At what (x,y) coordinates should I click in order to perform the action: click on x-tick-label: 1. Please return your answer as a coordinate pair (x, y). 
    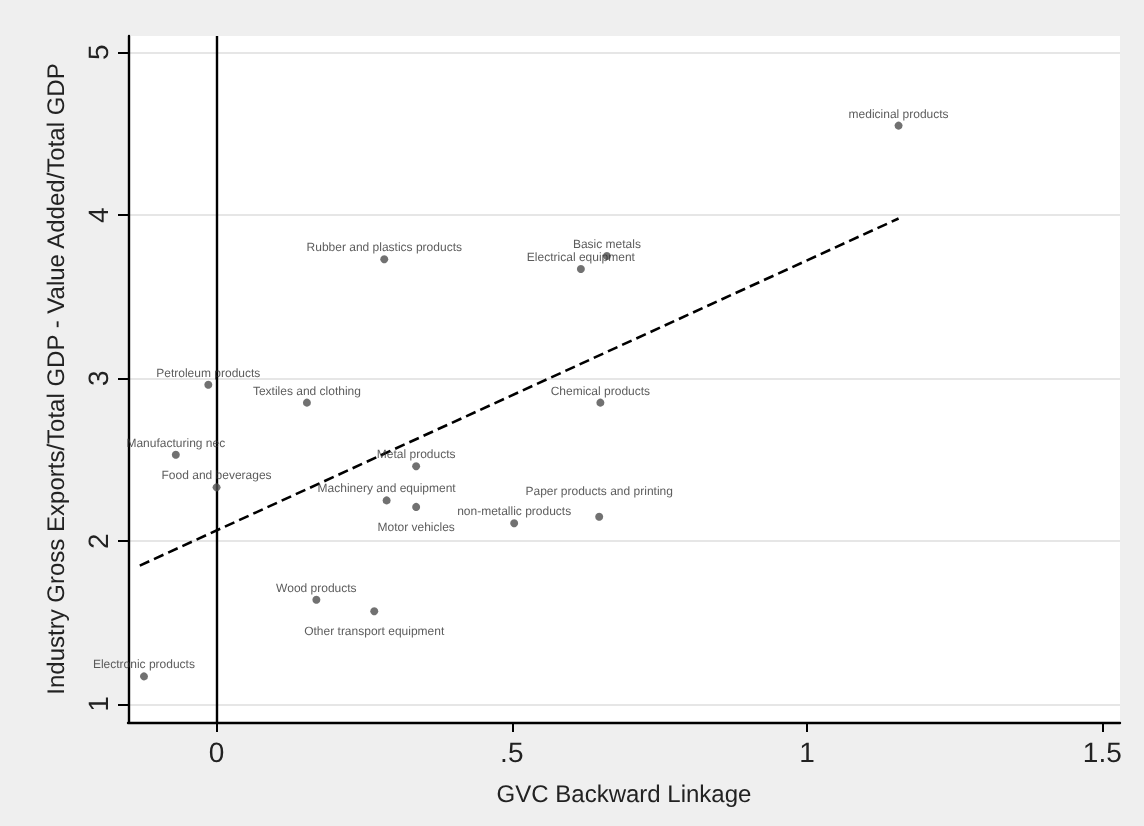
    Looking at the image, I should click on (807, 752).